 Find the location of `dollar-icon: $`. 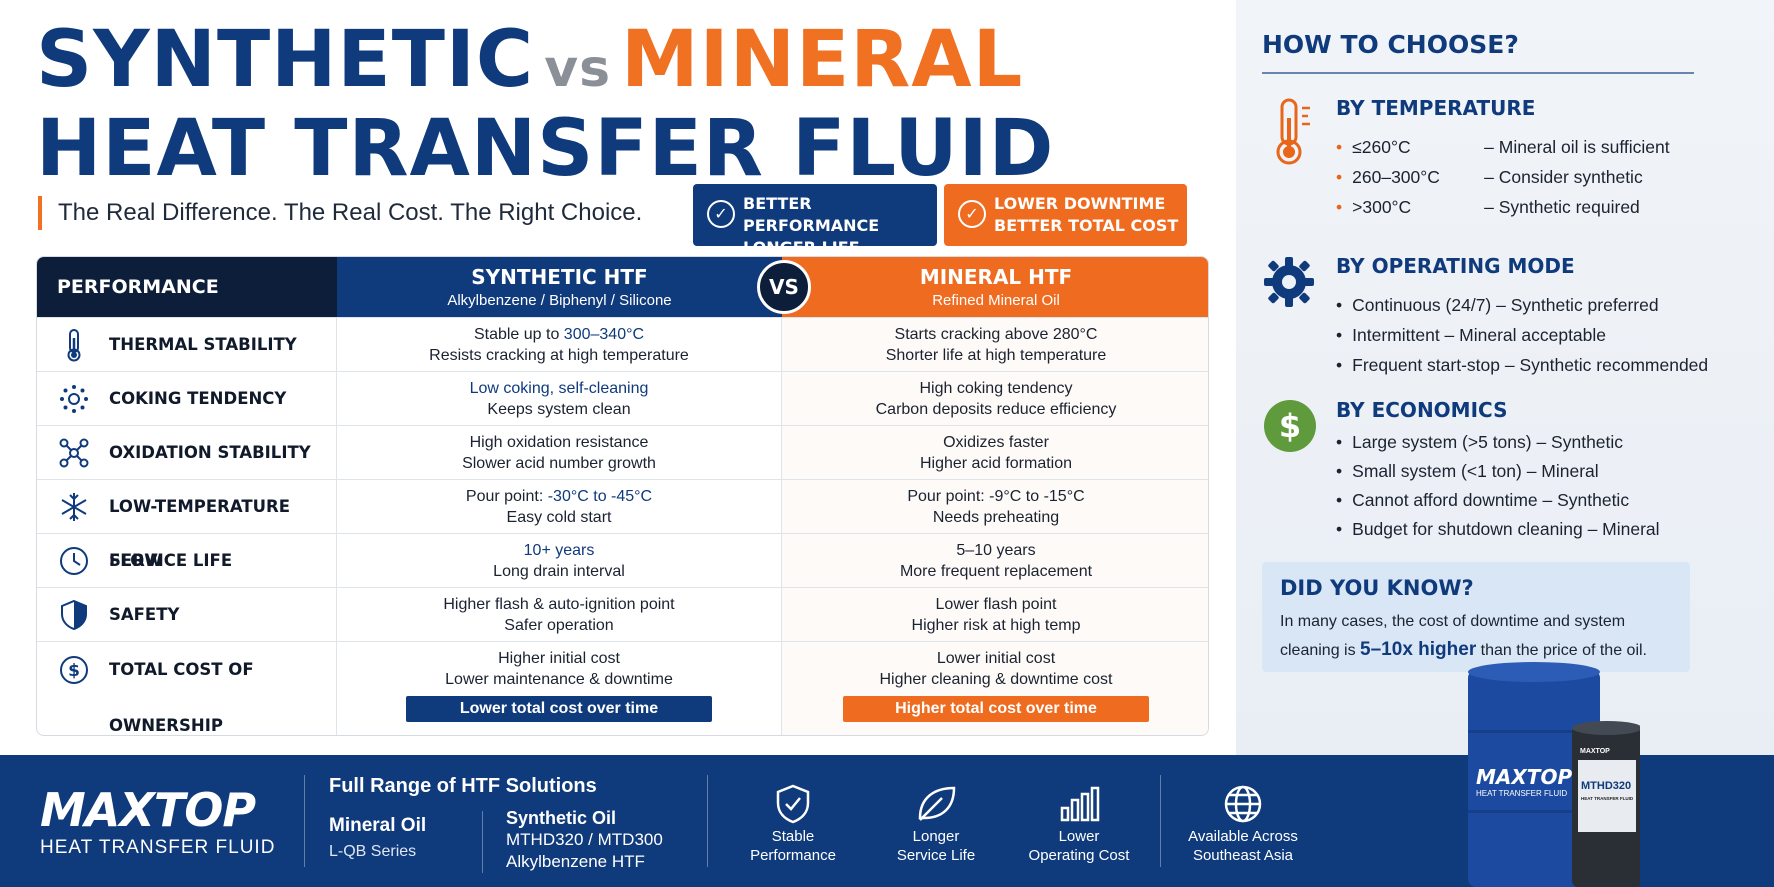

dollar-icon: $ is located at coordinates (74, 670).